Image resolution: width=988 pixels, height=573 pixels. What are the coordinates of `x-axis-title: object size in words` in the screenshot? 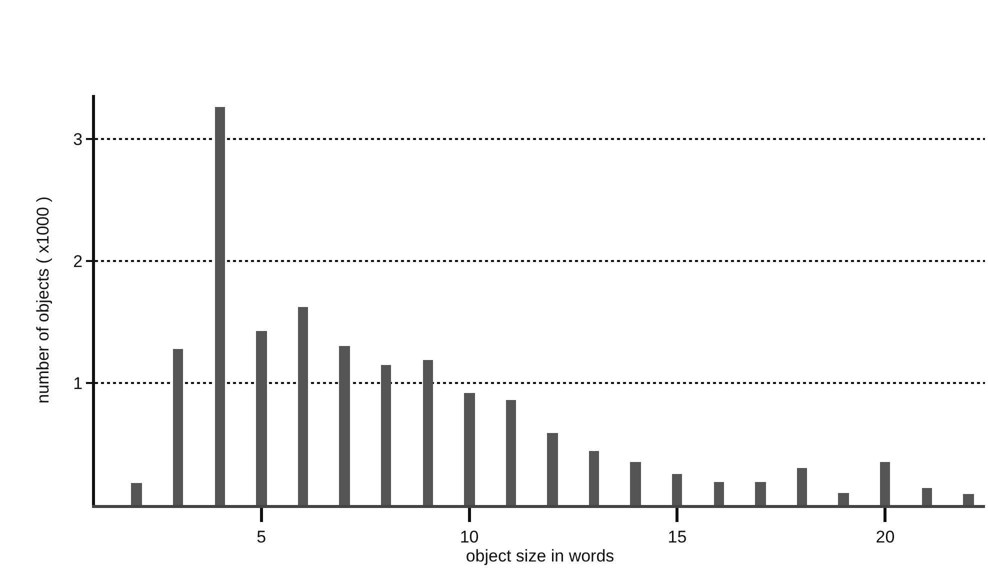 It's located at (540, 556).